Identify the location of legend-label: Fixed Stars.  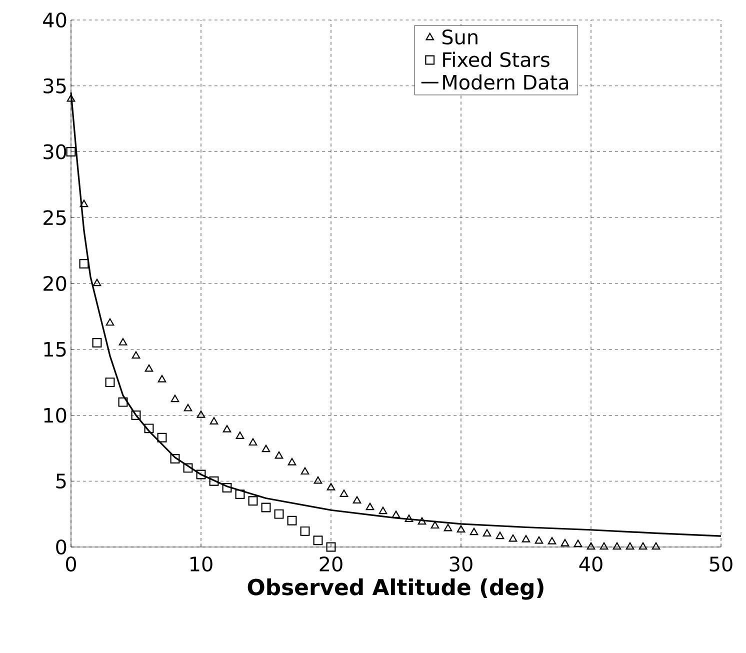
(496, 60).